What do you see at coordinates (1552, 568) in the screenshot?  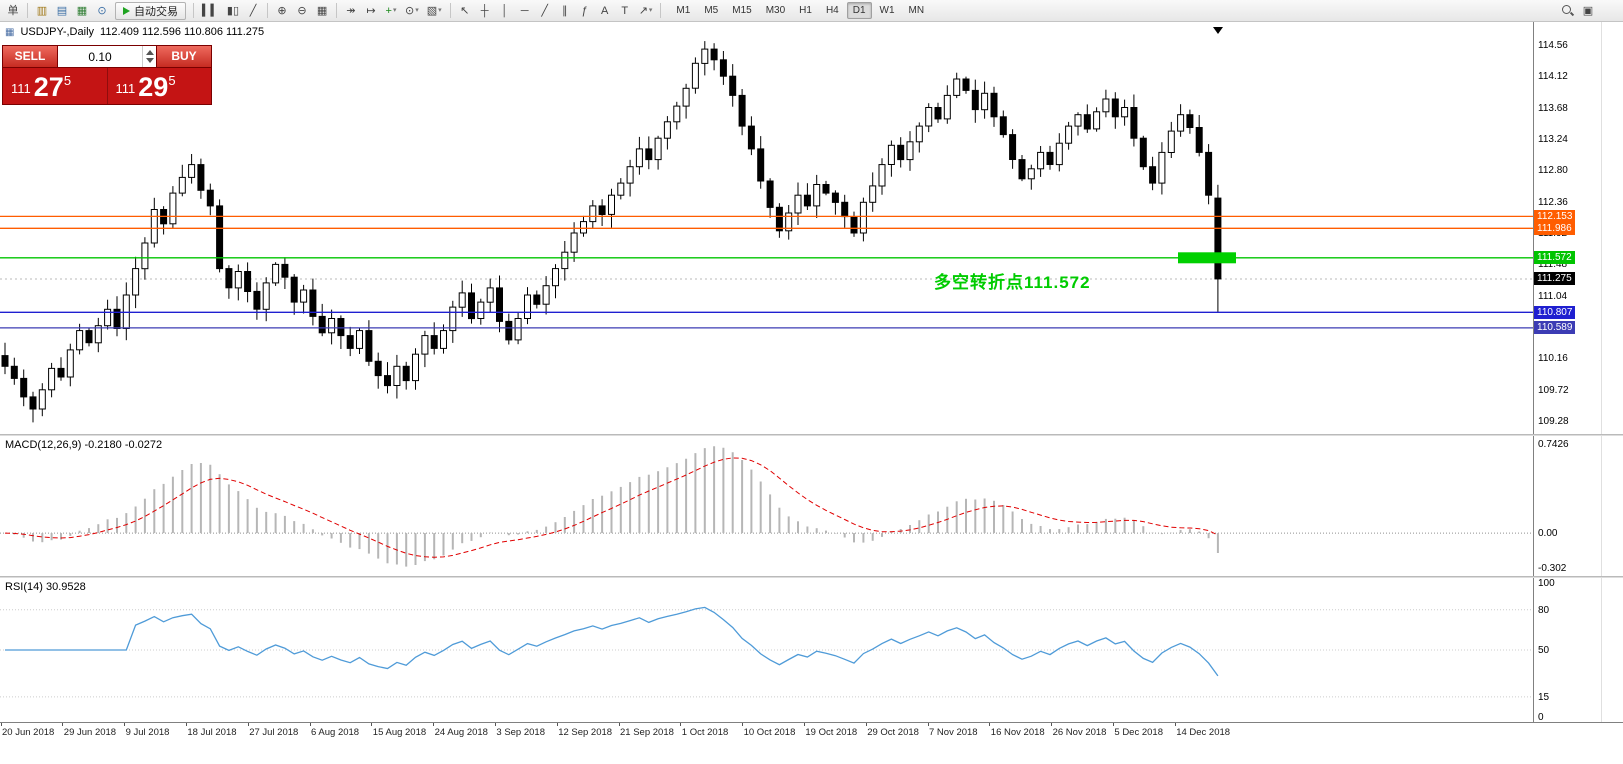 I see `macd-axis-label: -0.302` at bounding box center [1552, 568].